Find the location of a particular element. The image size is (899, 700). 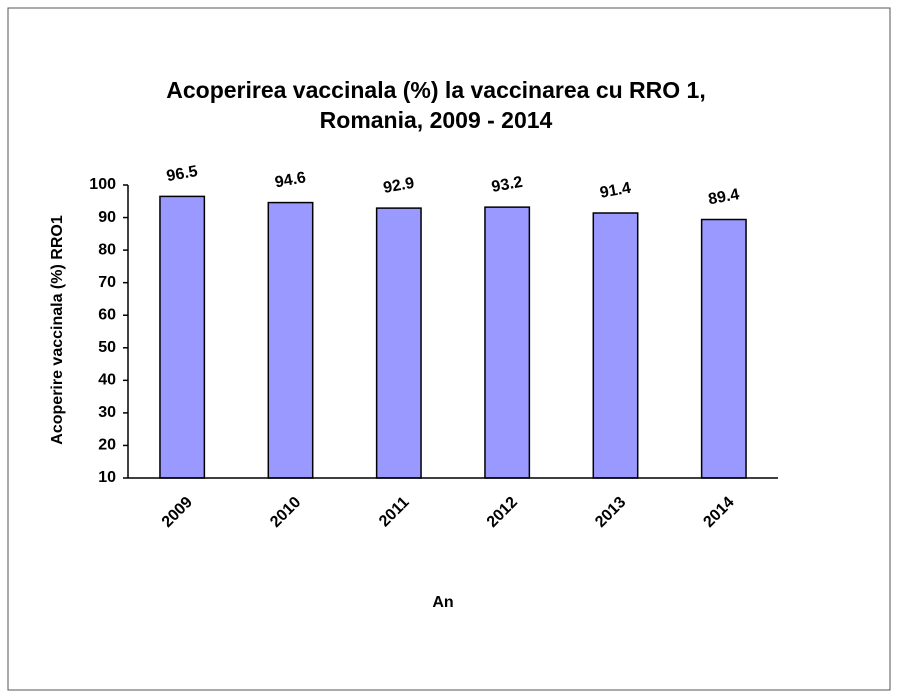

y-tick-label: 60 is located at coordinates (107, 314).